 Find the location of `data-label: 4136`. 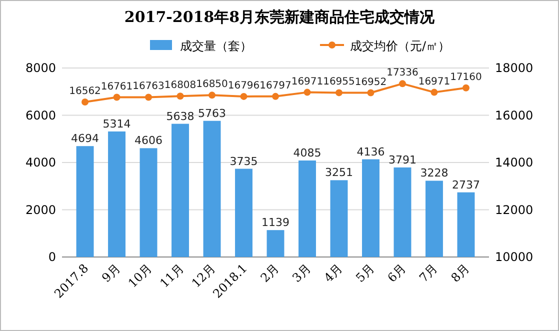

data-label: 4136 is located at coordinates (370, 151).